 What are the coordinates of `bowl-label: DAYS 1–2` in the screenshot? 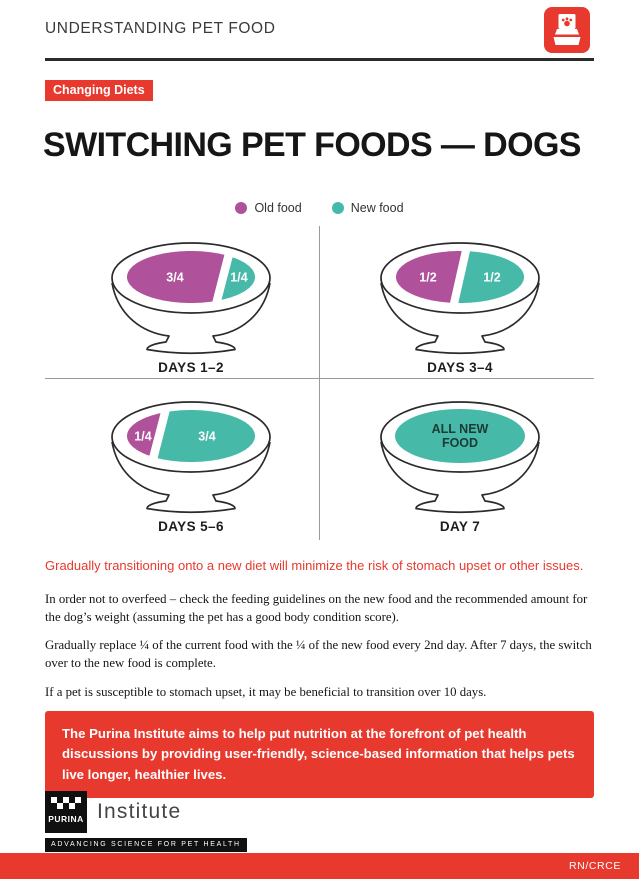 It's located at (191, 367).